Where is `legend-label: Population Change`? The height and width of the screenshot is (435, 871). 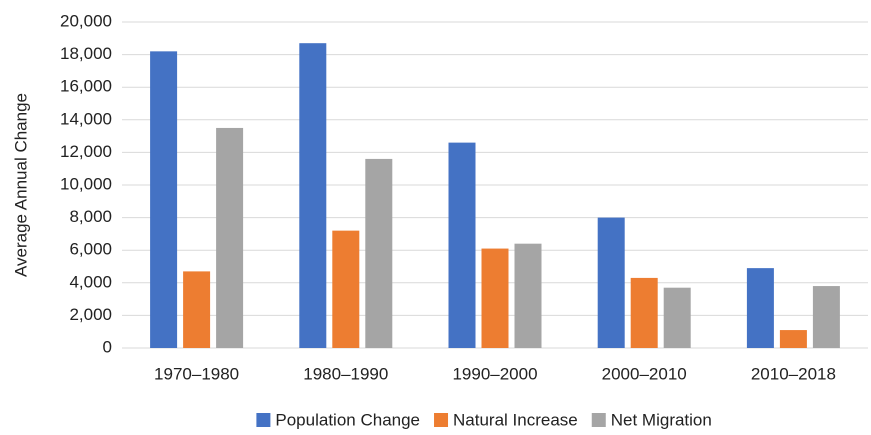 legend-label: Population Change is located at coordinates (347, 419).